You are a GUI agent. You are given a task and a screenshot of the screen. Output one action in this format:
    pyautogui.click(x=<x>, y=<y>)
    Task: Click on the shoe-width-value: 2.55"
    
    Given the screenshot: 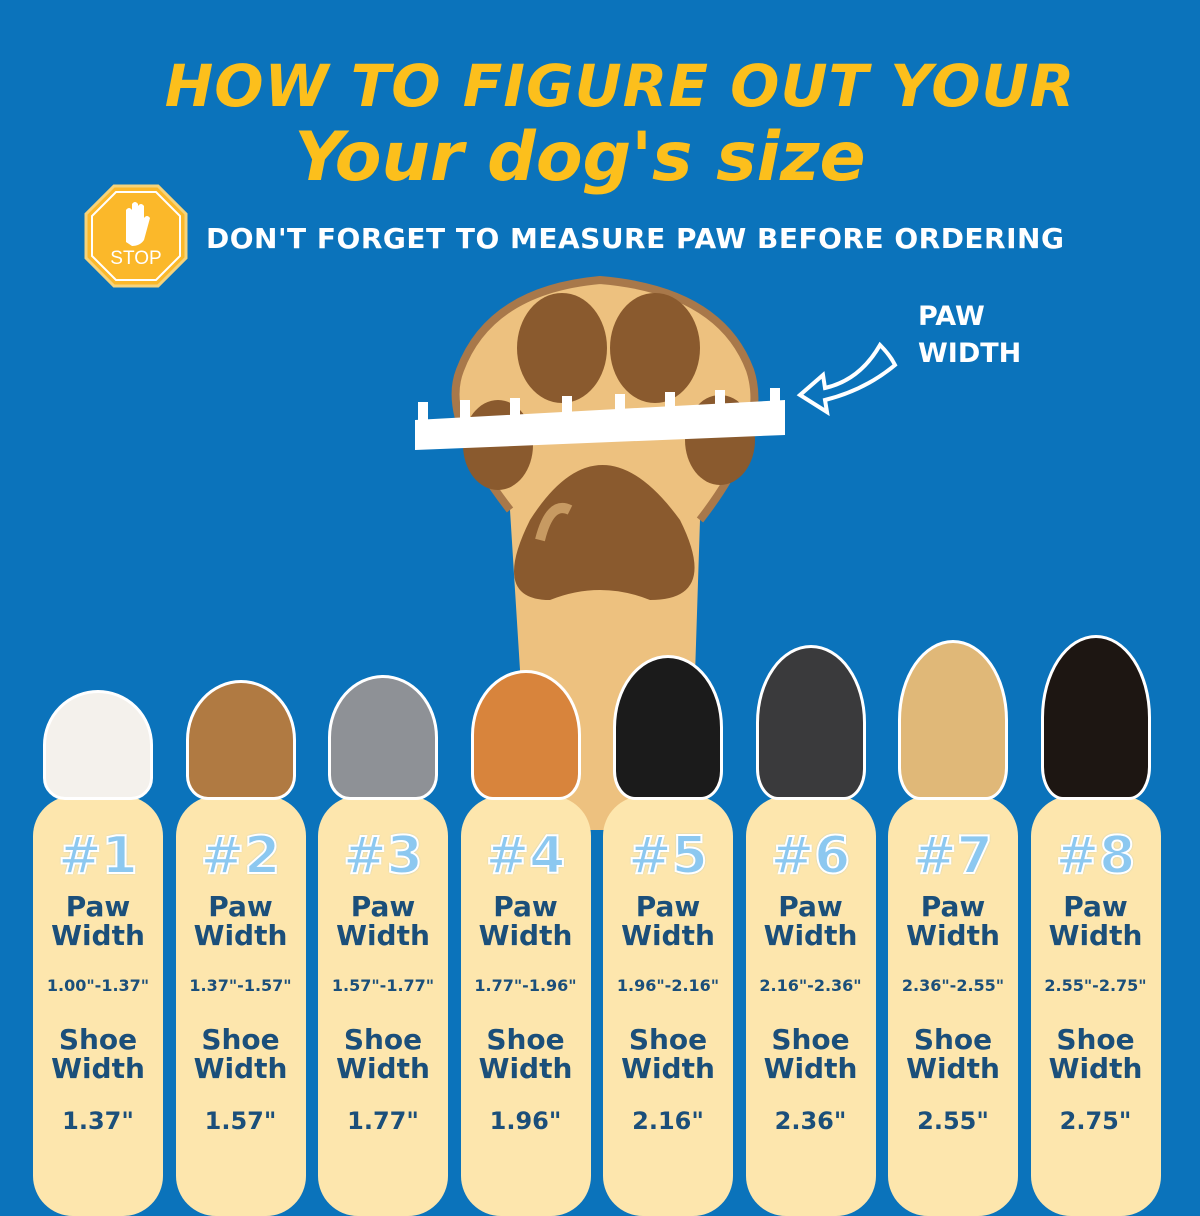 What is the action you would take?
    pyautogui.click(x=953, y=1121)
    